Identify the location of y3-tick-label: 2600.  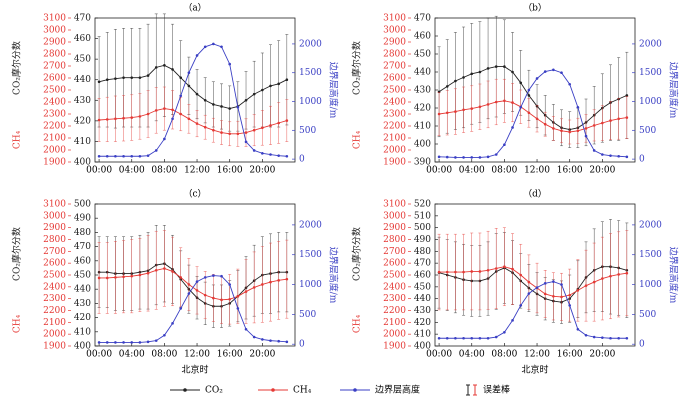
(394, 264).